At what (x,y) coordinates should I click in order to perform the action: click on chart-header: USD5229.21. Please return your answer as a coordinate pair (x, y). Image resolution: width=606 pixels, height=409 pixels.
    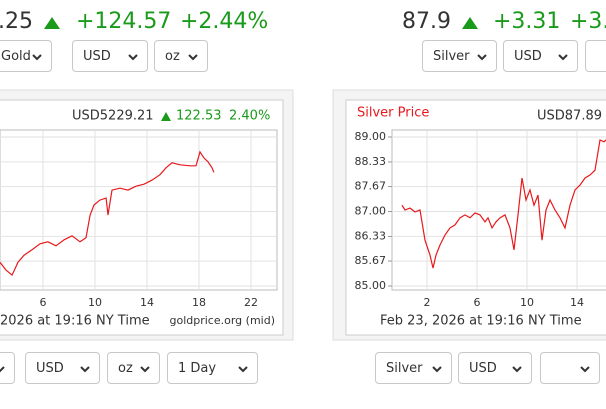
    Looking at the image, I should click on (113, 116).